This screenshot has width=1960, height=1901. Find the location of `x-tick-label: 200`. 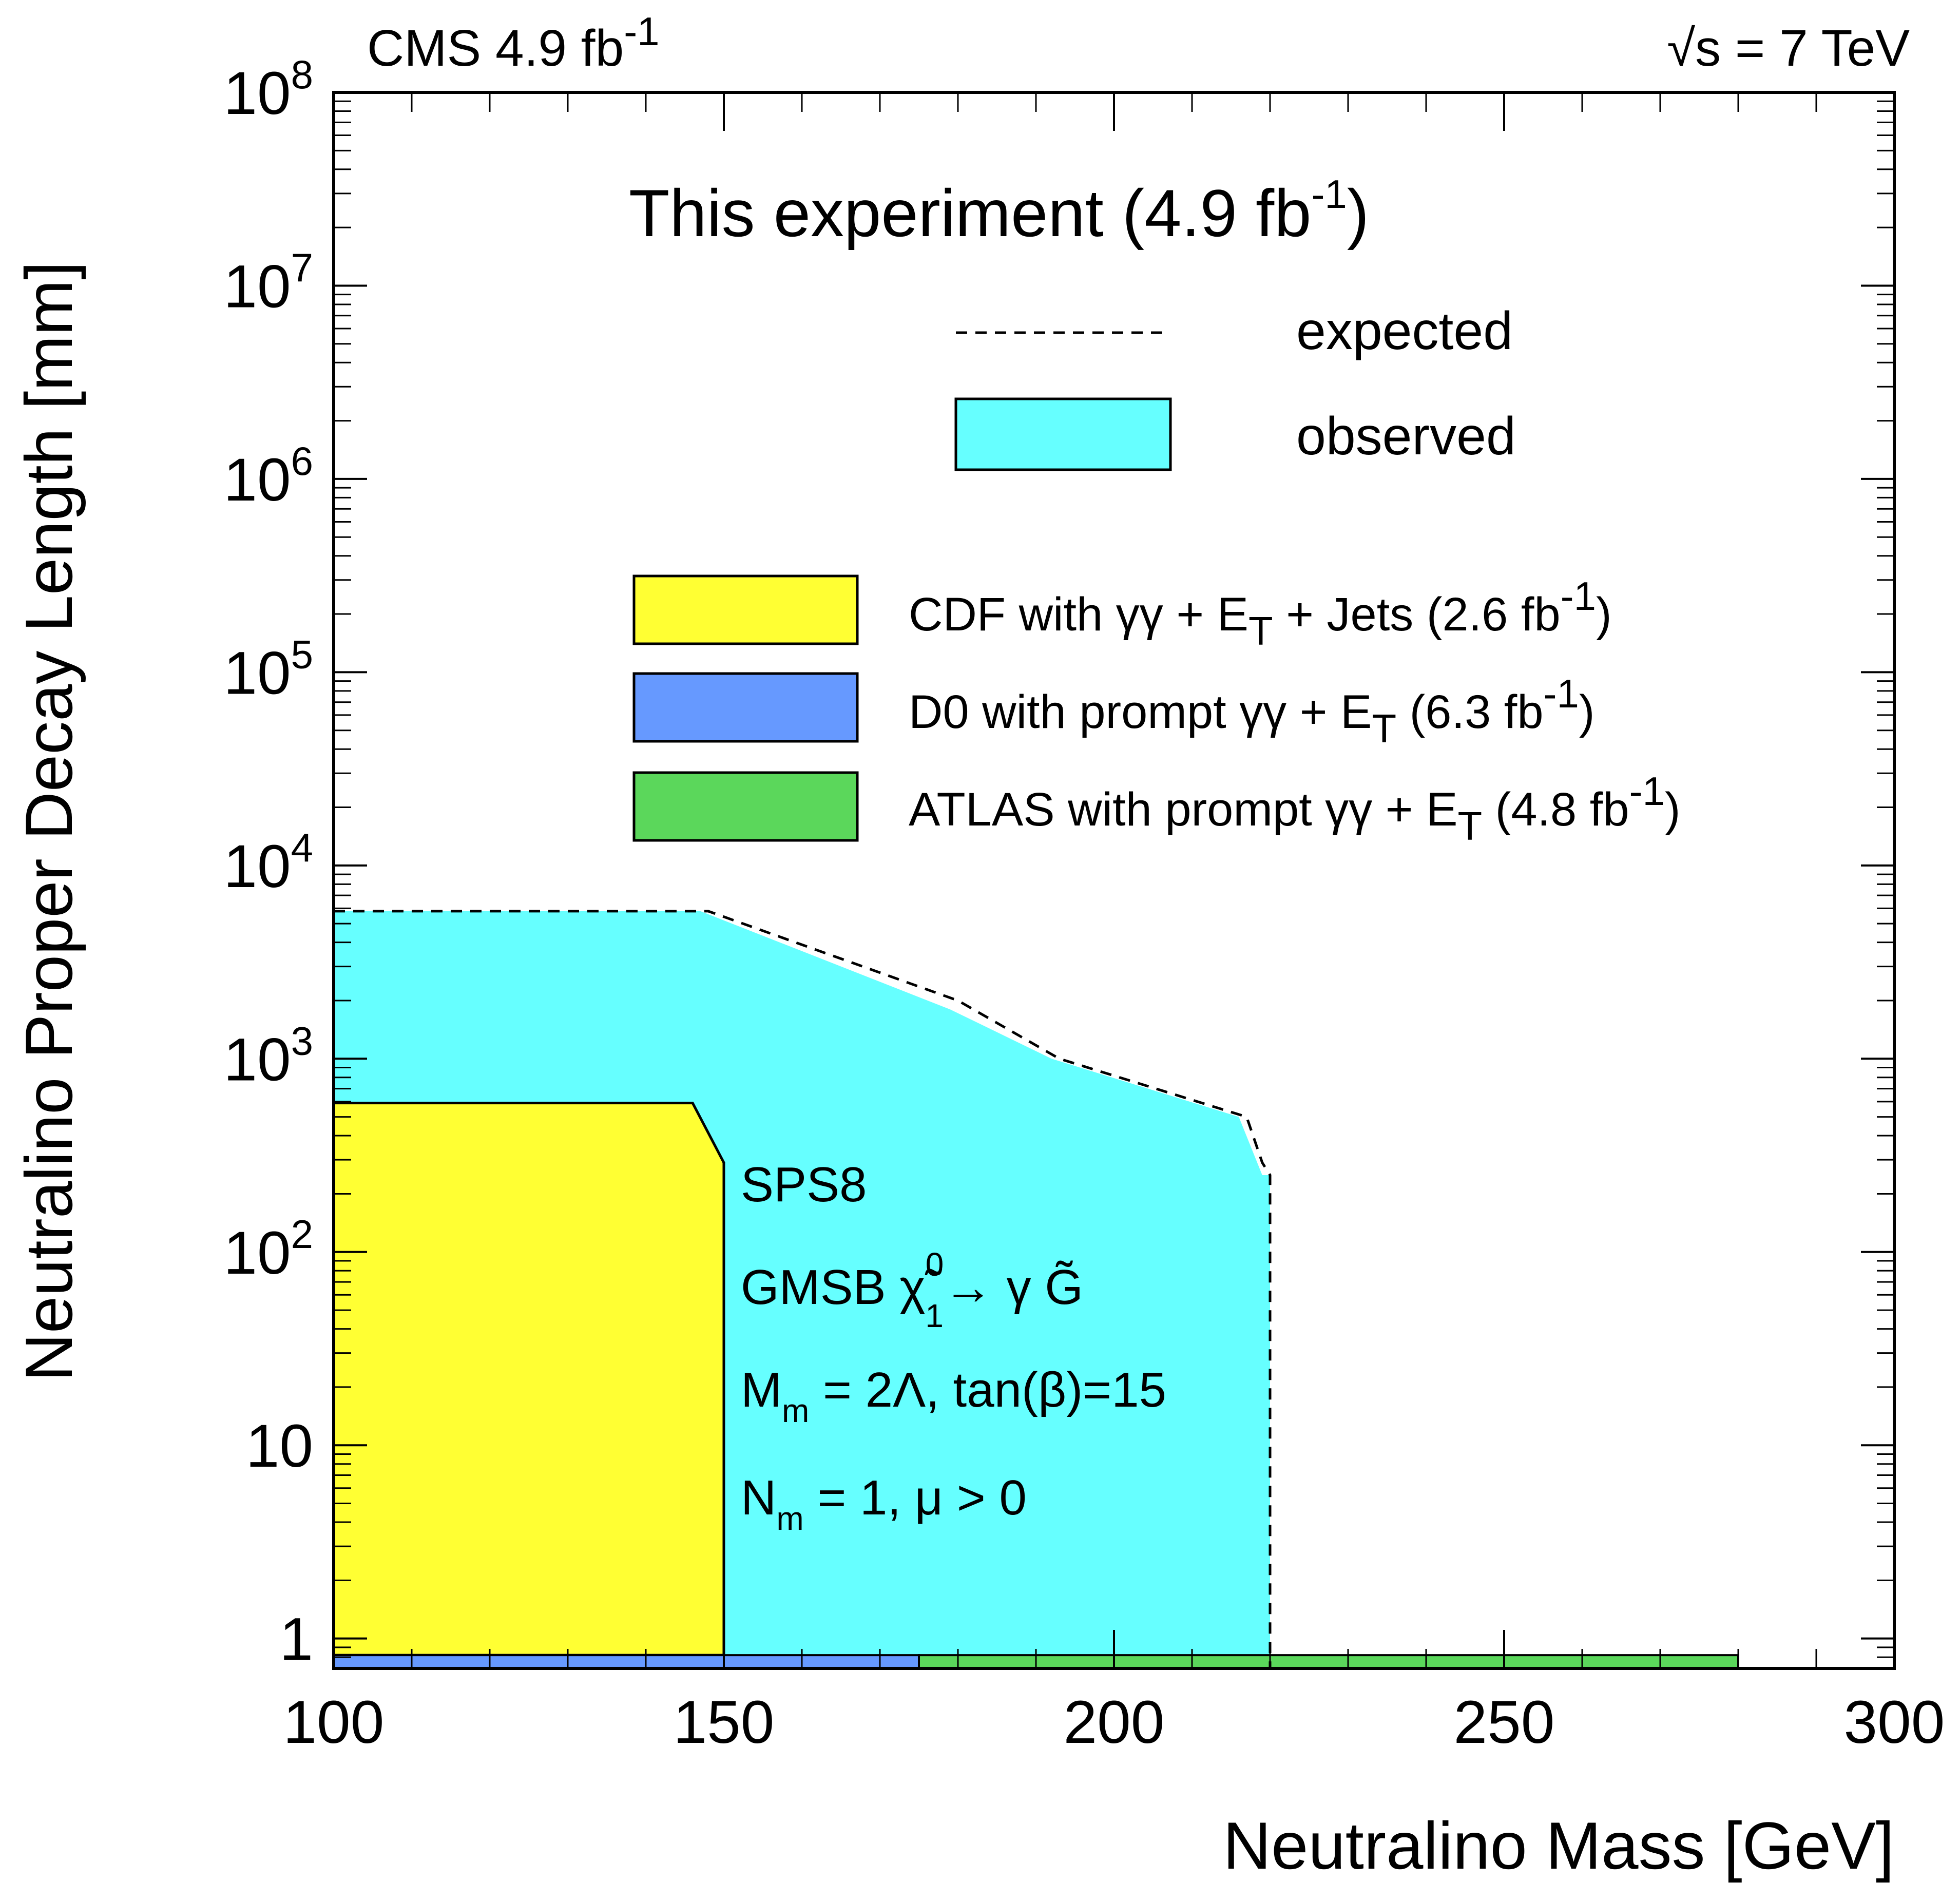

x-tick-label: 200 is located at coordinates (1114, 1722).